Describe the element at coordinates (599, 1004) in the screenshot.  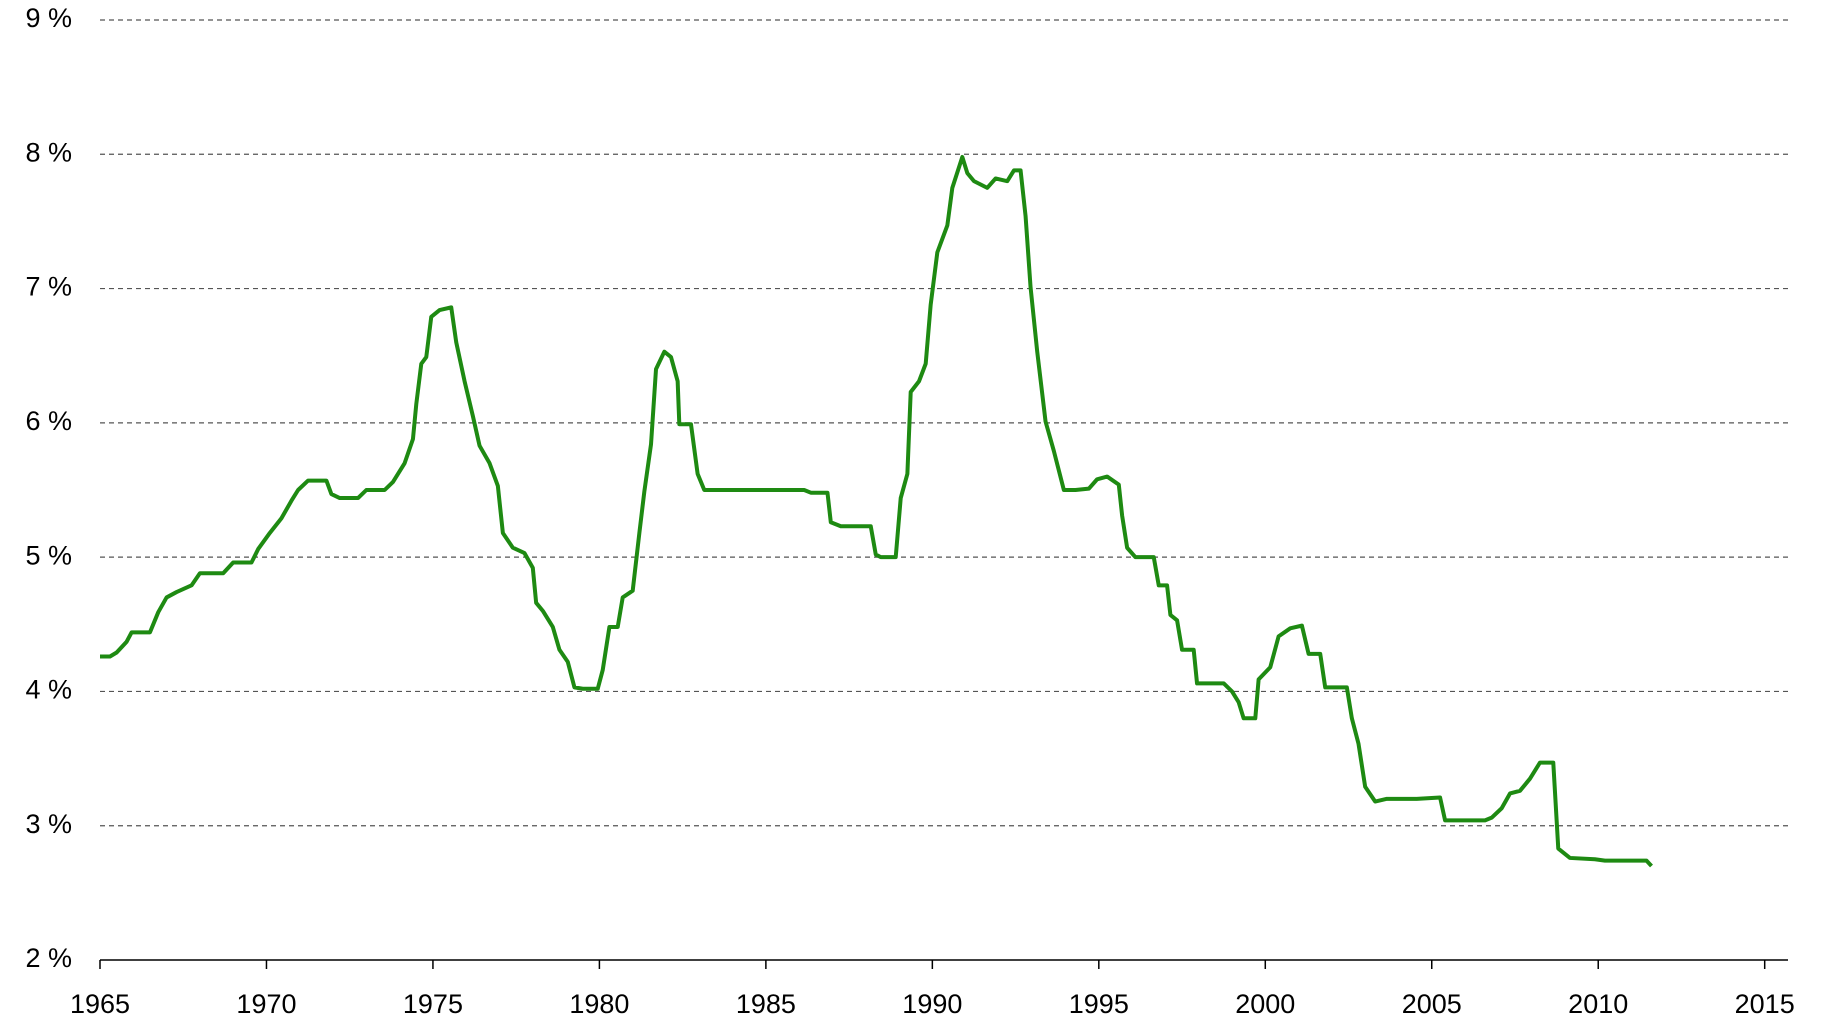
I see `x-tick-label: 1980` at that location.